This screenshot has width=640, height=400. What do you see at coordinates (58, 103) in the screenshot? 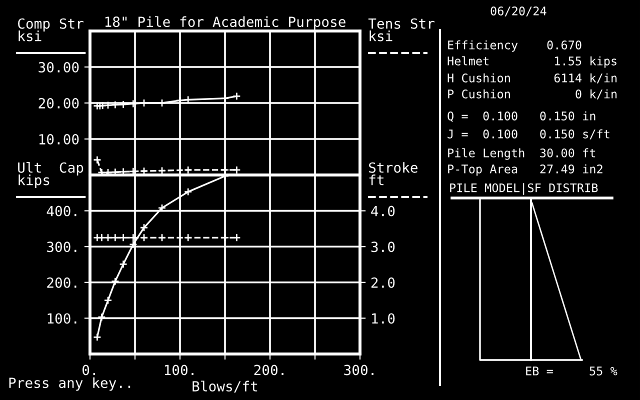
I see `y-tick-label: 20.00` at bounding box center [58, 103].